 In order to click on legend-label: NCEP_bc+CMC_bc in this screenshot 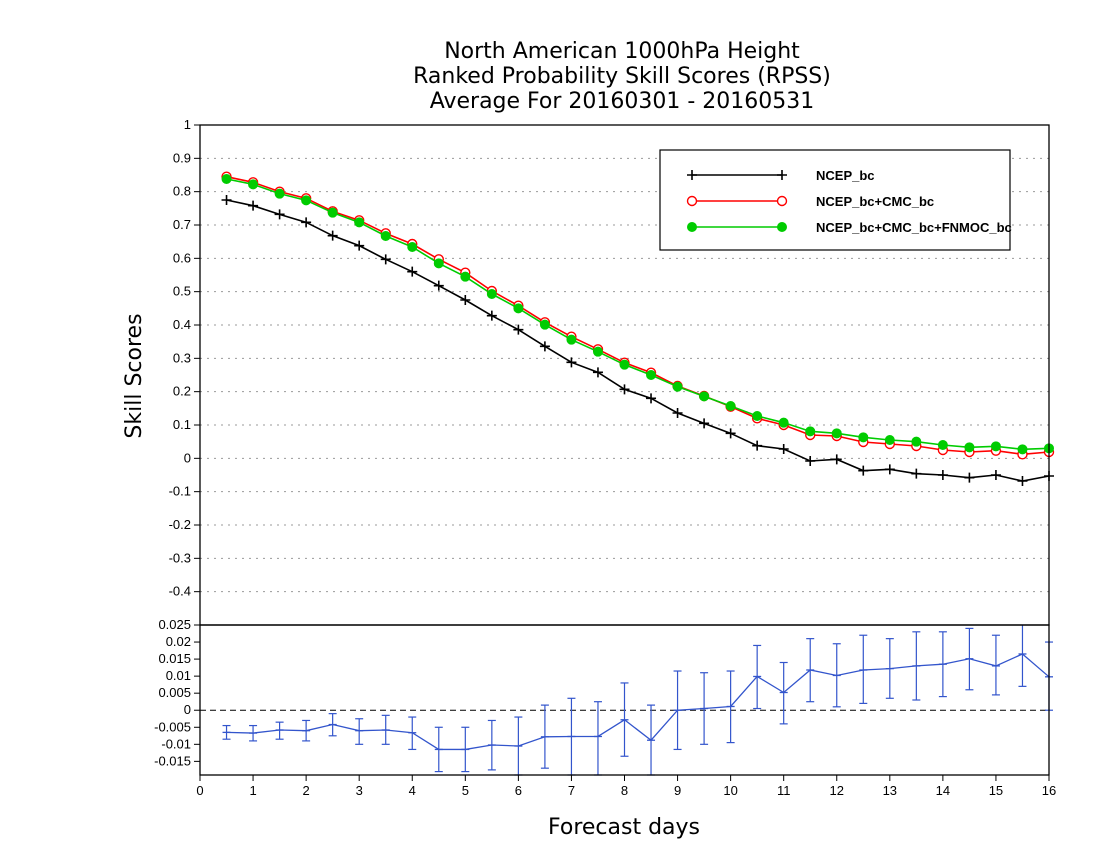, I will do `click(875, 201)`.